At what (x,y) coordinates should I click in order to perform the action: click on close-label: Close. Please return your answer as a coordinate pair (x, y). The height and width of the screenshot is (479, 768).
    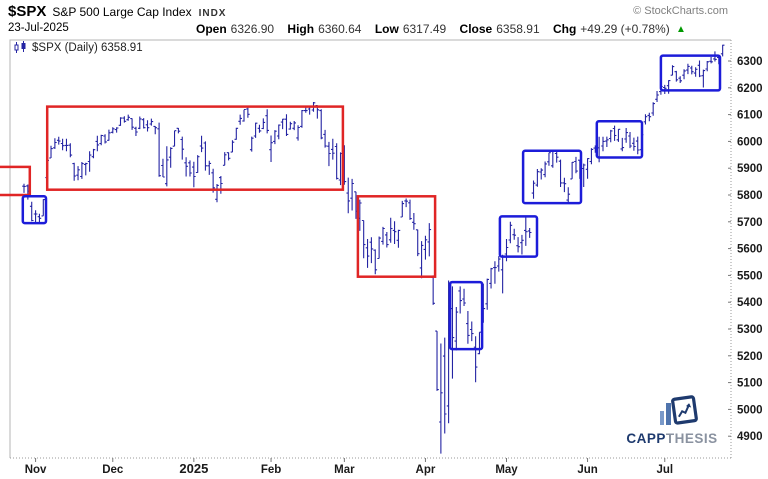
    Looking at the image, I should click on (476, 29).